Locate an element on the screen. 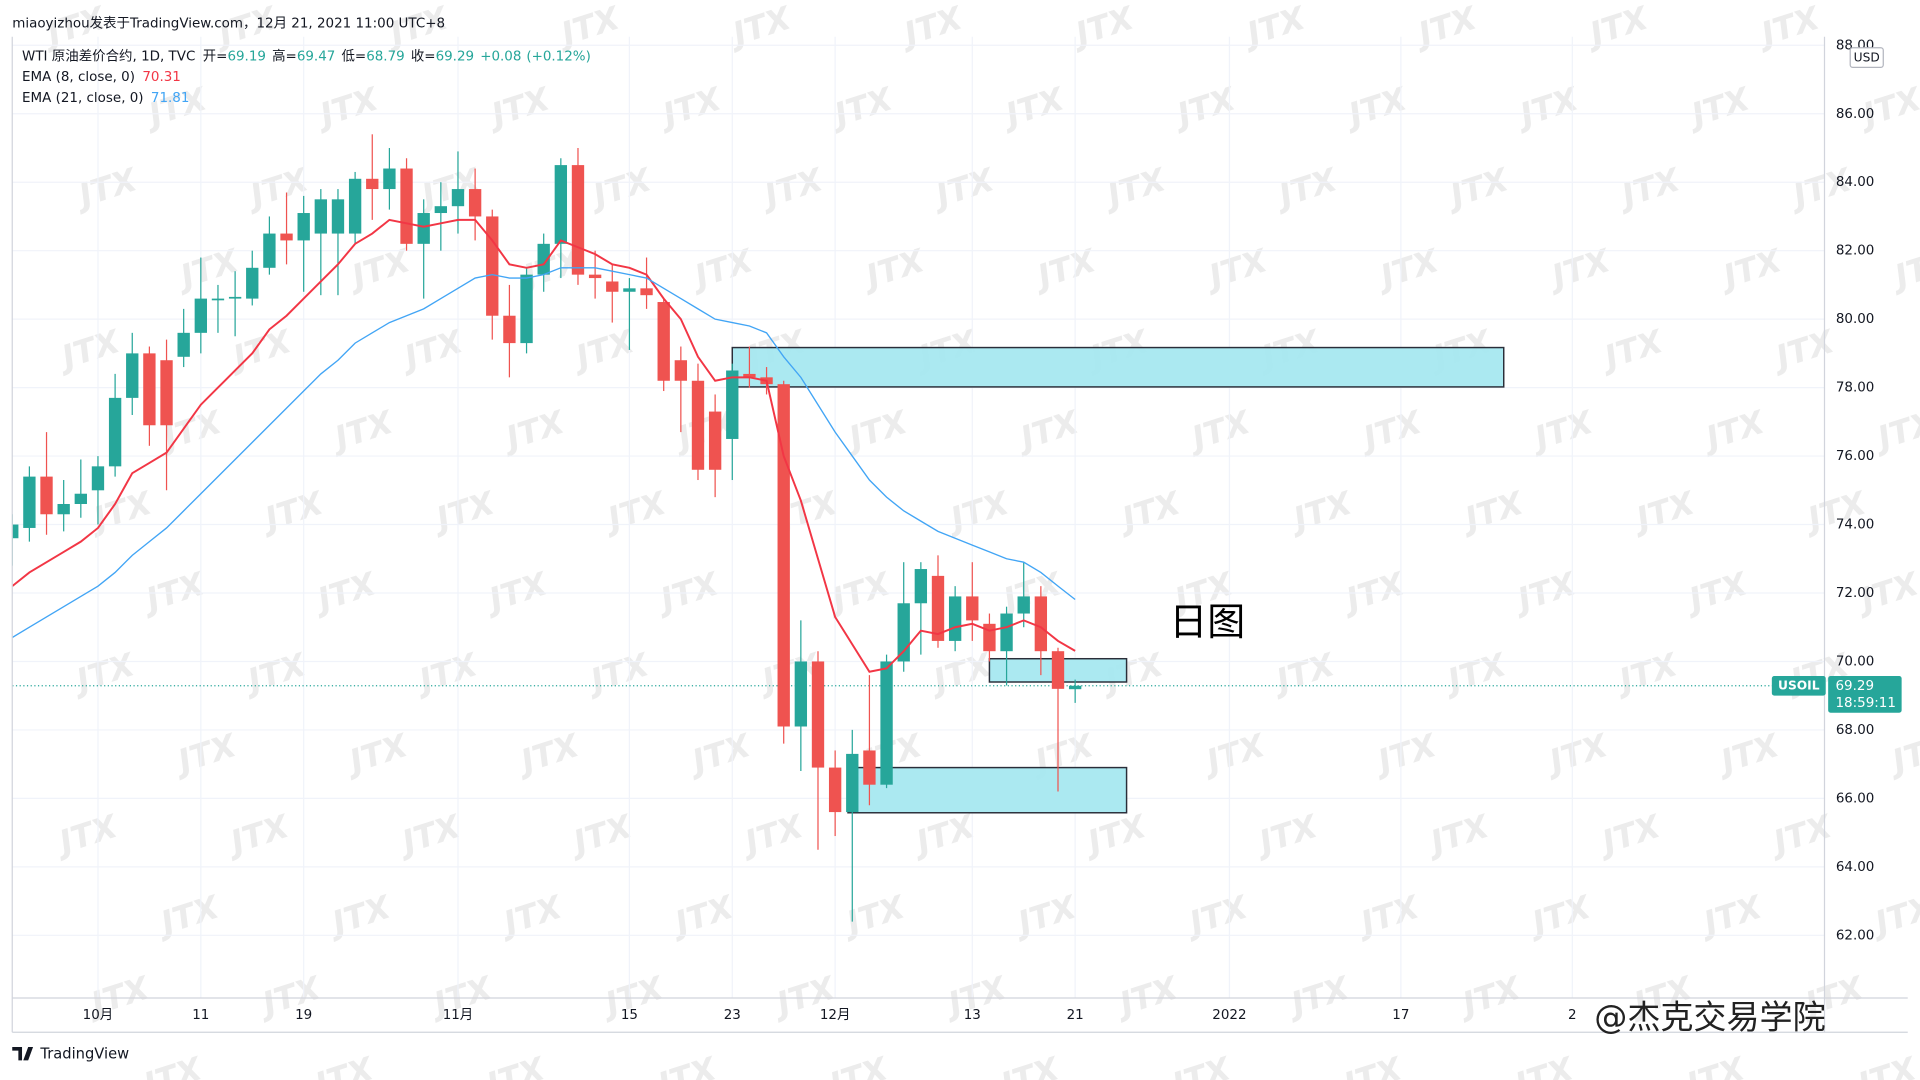  x-tick-label: 11 is located at coordinates (200, 1015).